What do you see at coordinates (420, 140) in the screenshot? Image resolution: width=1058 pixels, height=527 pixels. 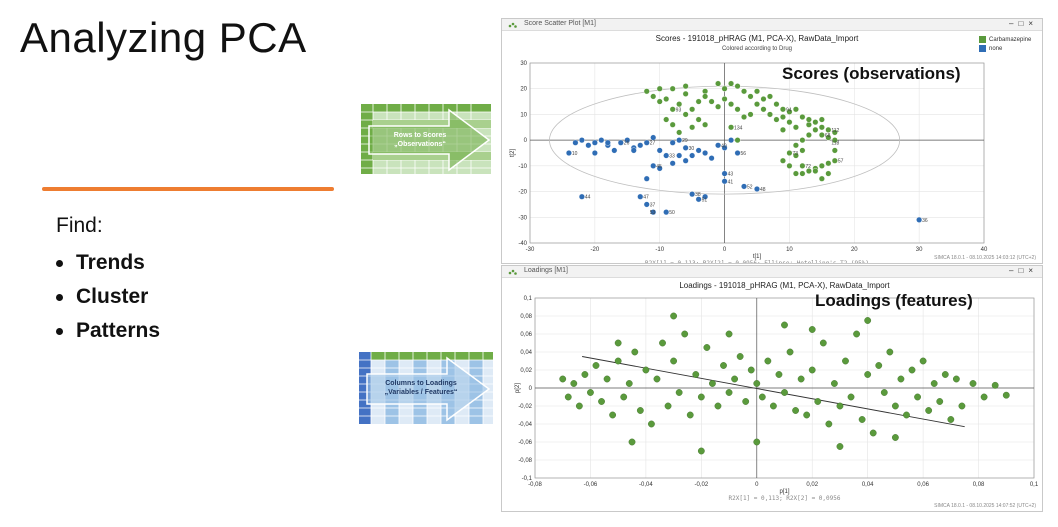 I see `rows-to-scores-label: Rows to Scores „Observations“` at bounding box center [420, 140].